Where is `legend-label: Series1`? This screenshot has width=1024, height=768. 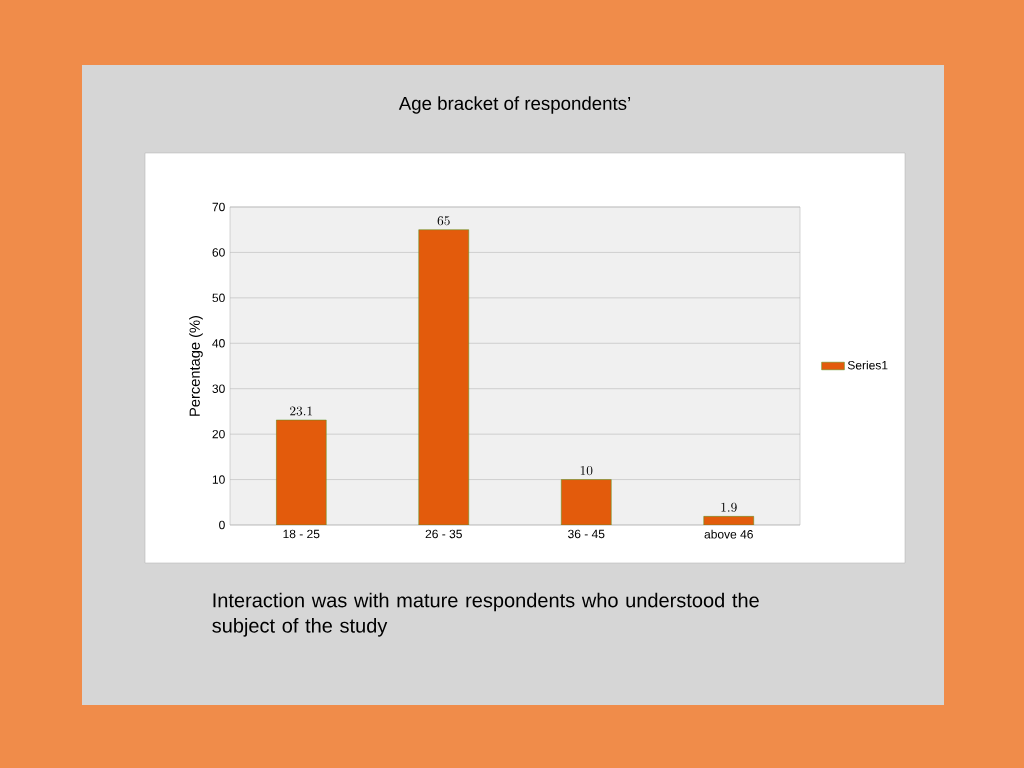
legend-label: Series1 is located at coordinates (867, 365).